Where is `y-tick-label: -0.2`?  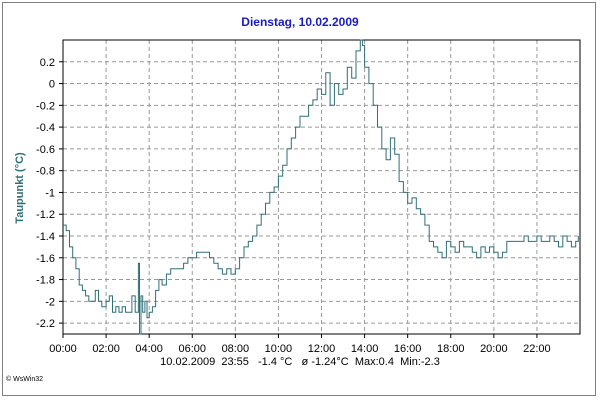
y-tick-label: -0.2 is located at coordinates (45, 106).